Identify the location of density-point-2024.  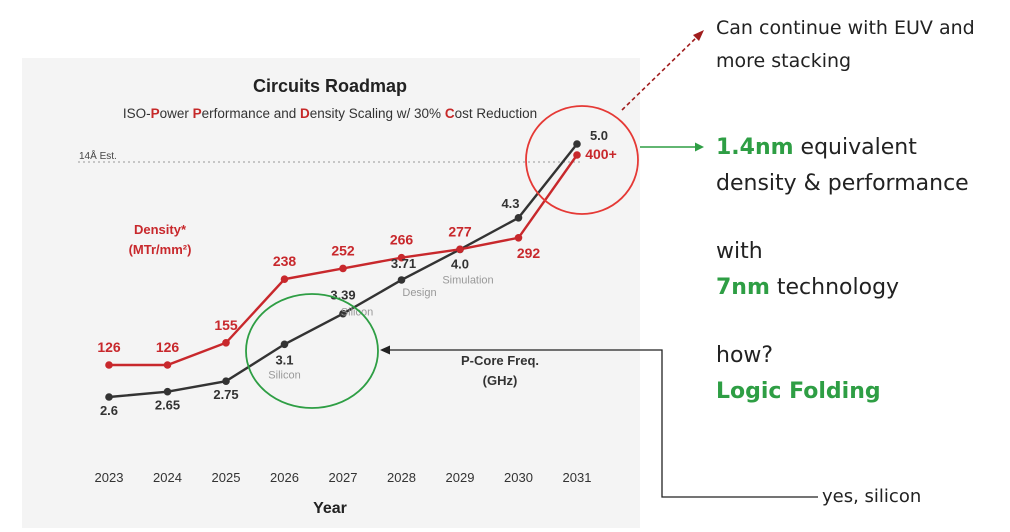
(167, 365).